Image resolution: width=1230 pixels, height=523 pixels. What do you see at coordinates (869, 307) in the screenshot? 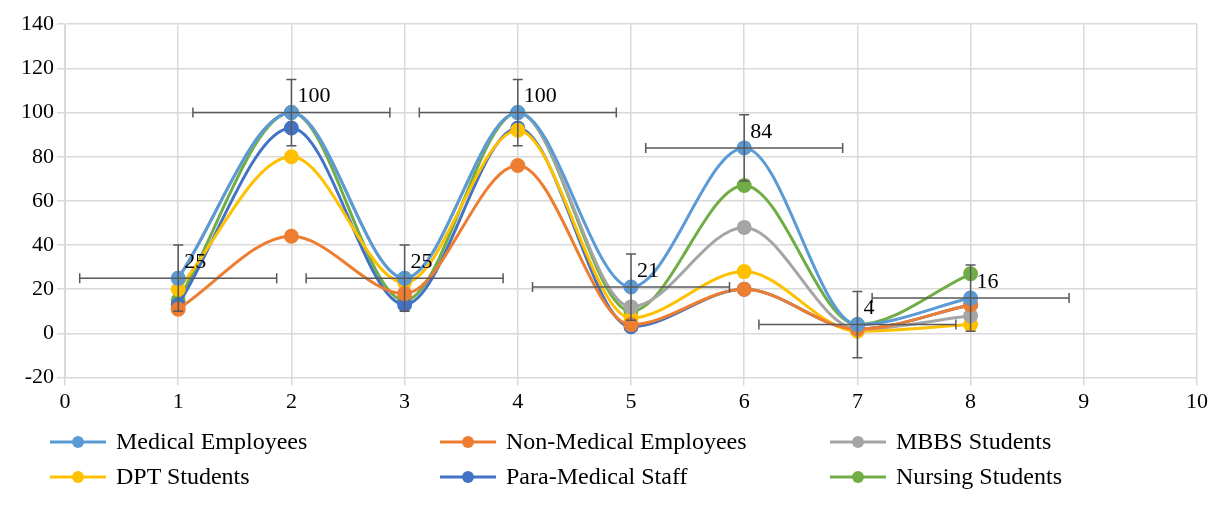
I see `data-label: 4` at bounding box center [869, 307].